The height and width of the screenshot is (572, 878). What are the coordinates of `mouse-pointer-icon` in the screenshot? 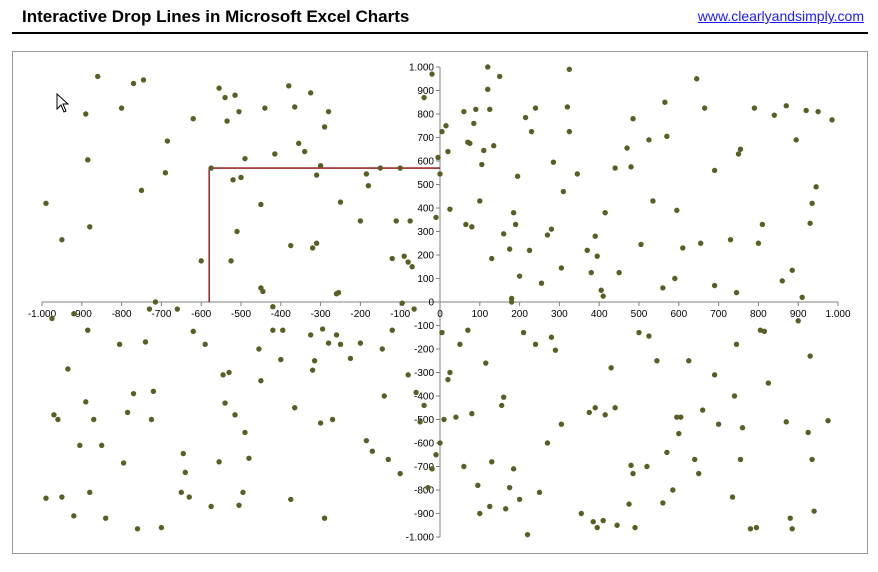 It's located at (63, 103).